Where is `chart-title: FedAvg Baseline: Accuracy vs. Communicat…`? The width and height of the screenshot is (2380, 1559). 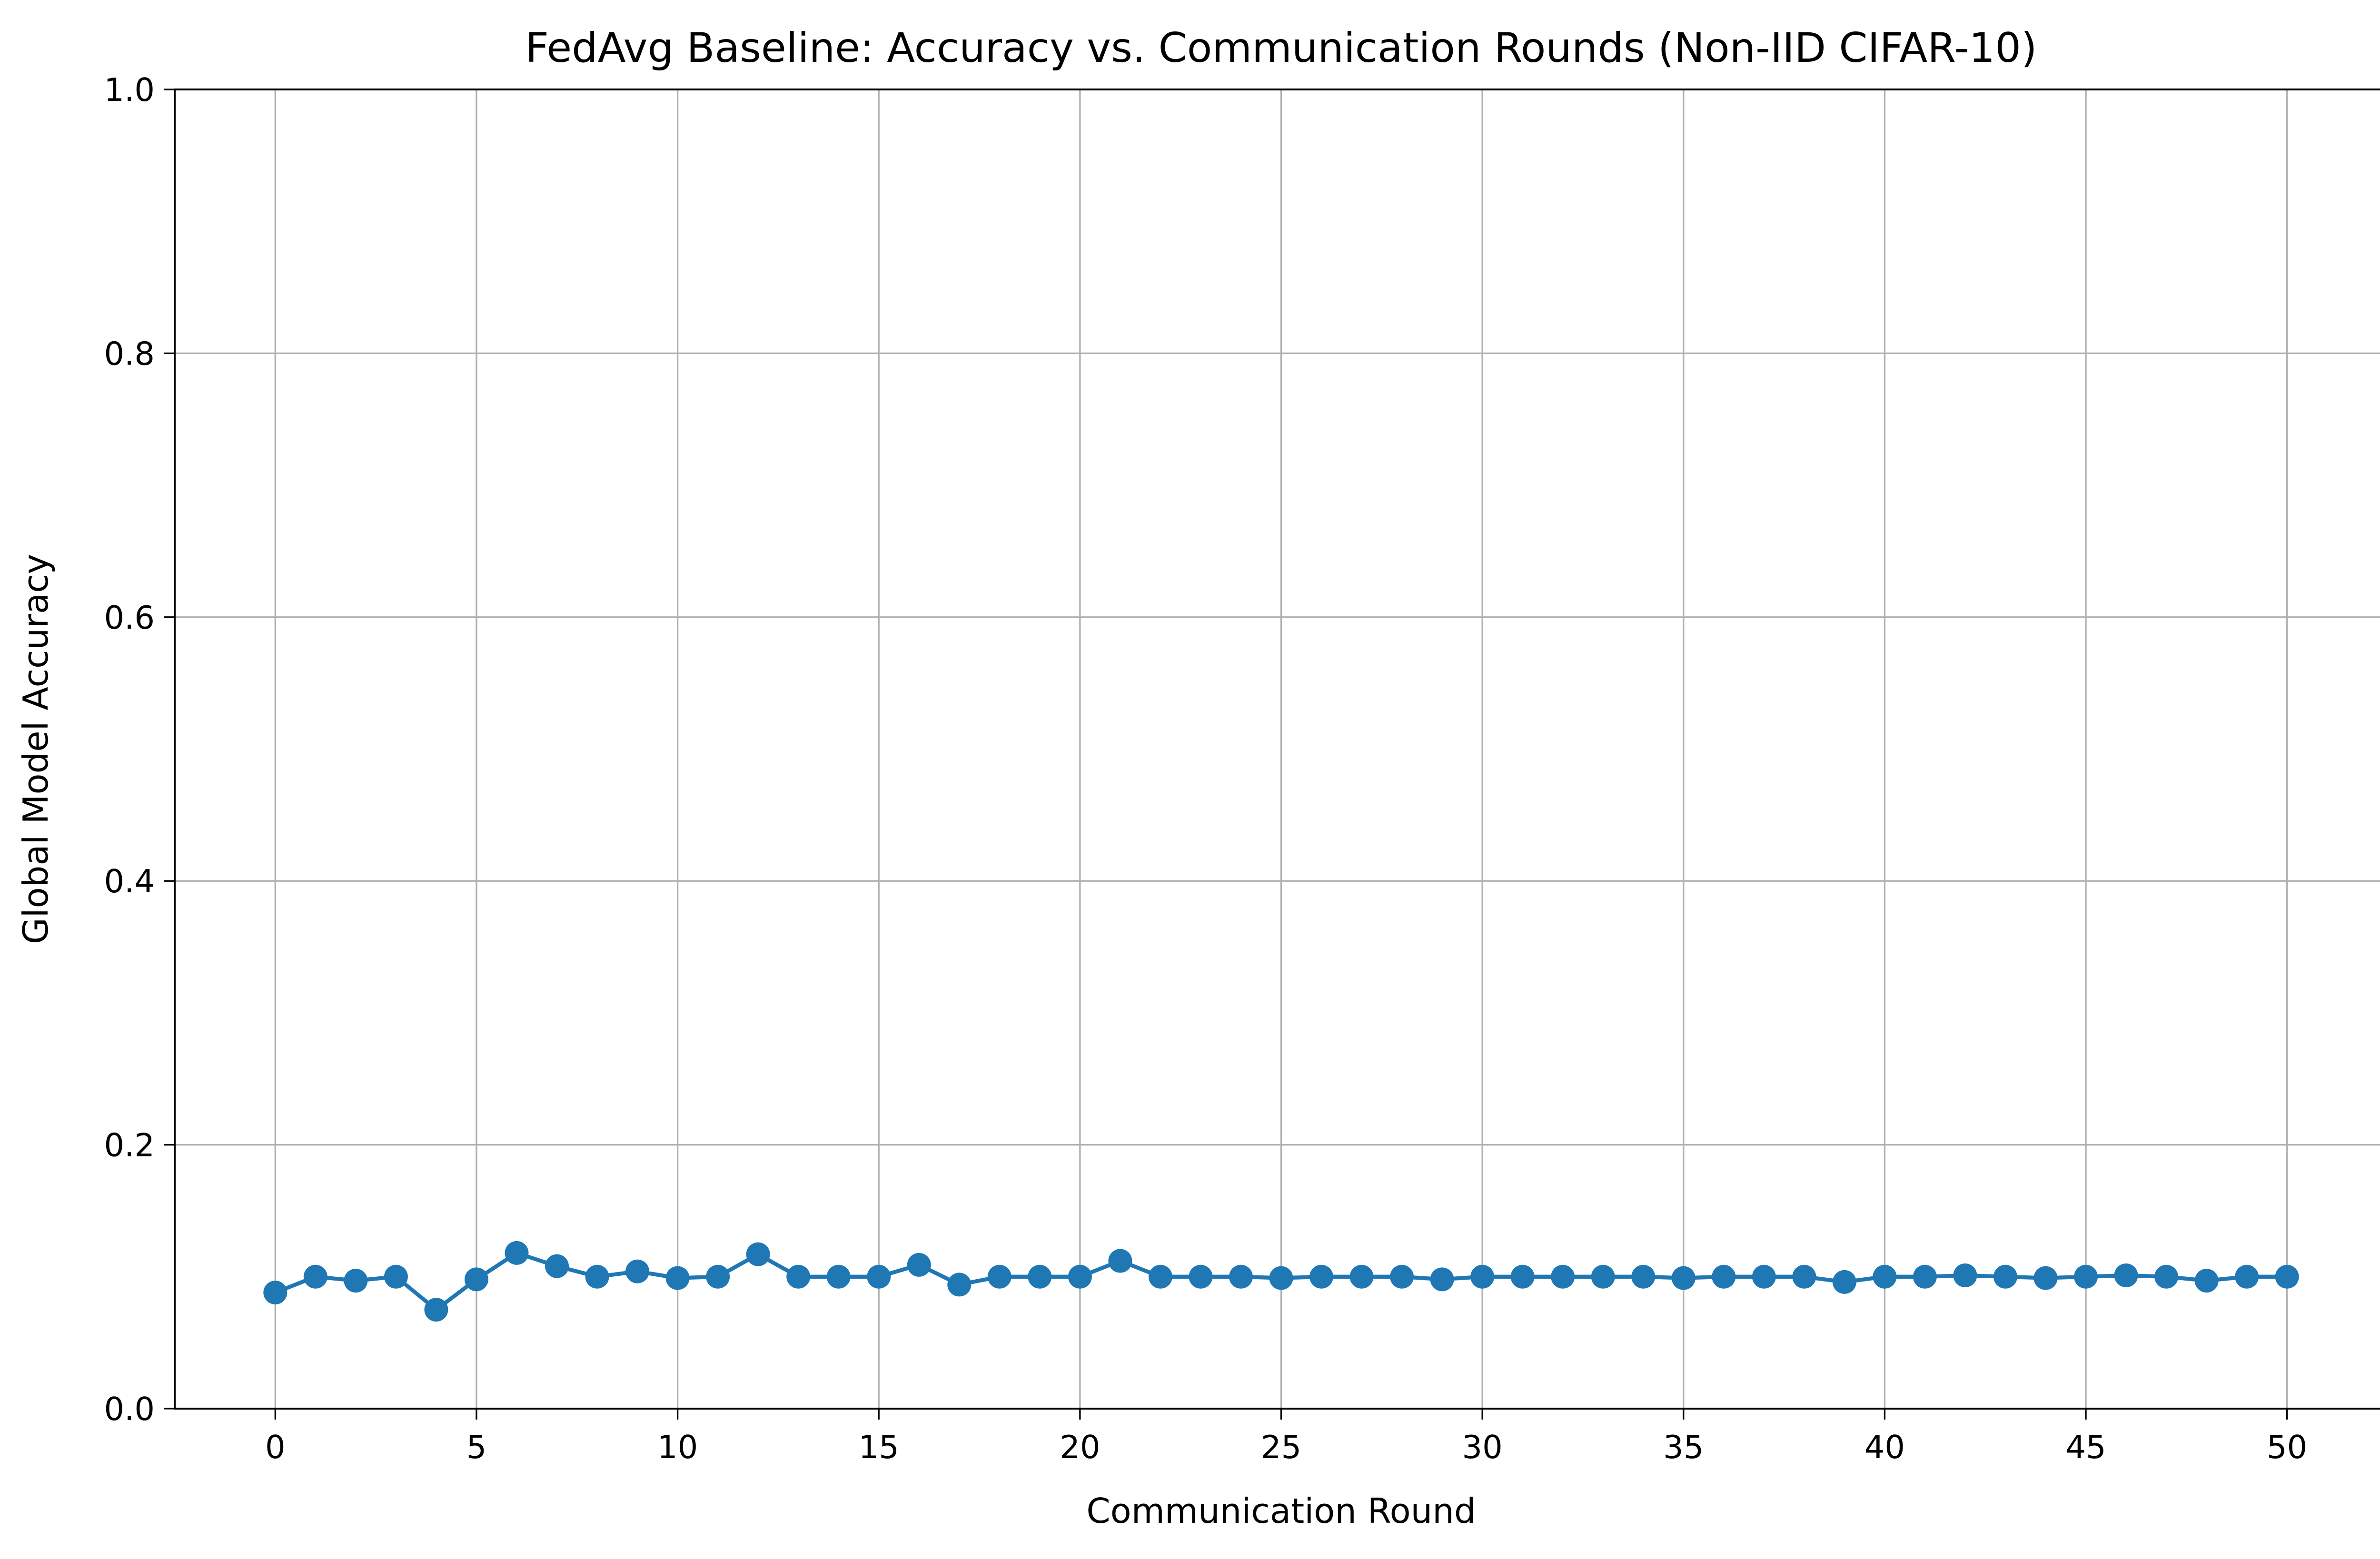 chart-title: FedAvg Baseline: Accuracy vs. Communicat… is located at coordinates (1281, 48).